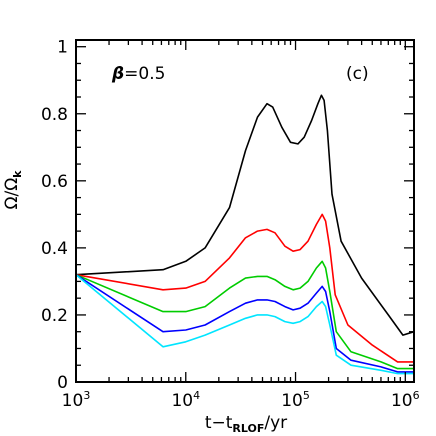  I want to click on y-tick-label-6: 1, so click(62, 48).